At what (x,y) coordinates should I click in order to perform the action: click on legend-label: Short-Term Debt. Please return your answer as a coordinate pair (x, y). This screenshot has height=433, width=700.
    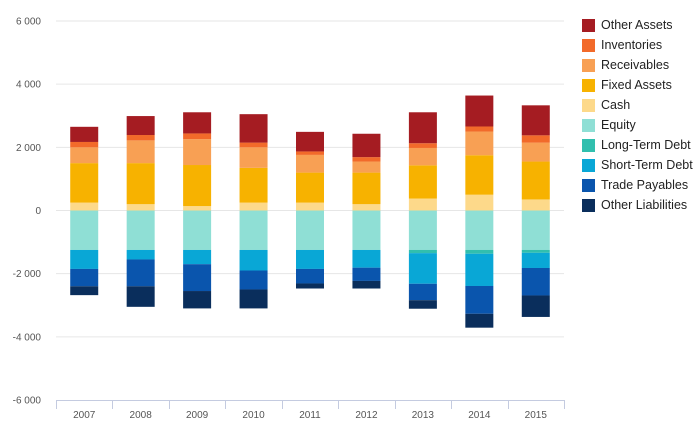
    Looking at the image, I should click on (647, 165).